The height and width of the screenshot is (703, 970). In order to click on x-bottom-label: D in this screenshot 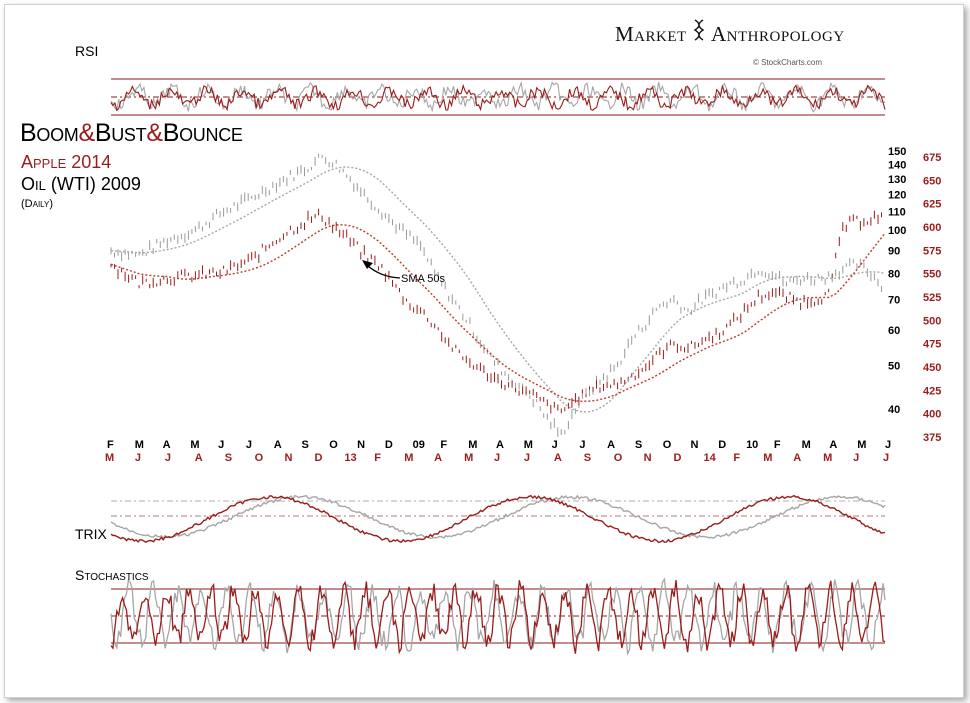, I will do `click(318, 458)`.